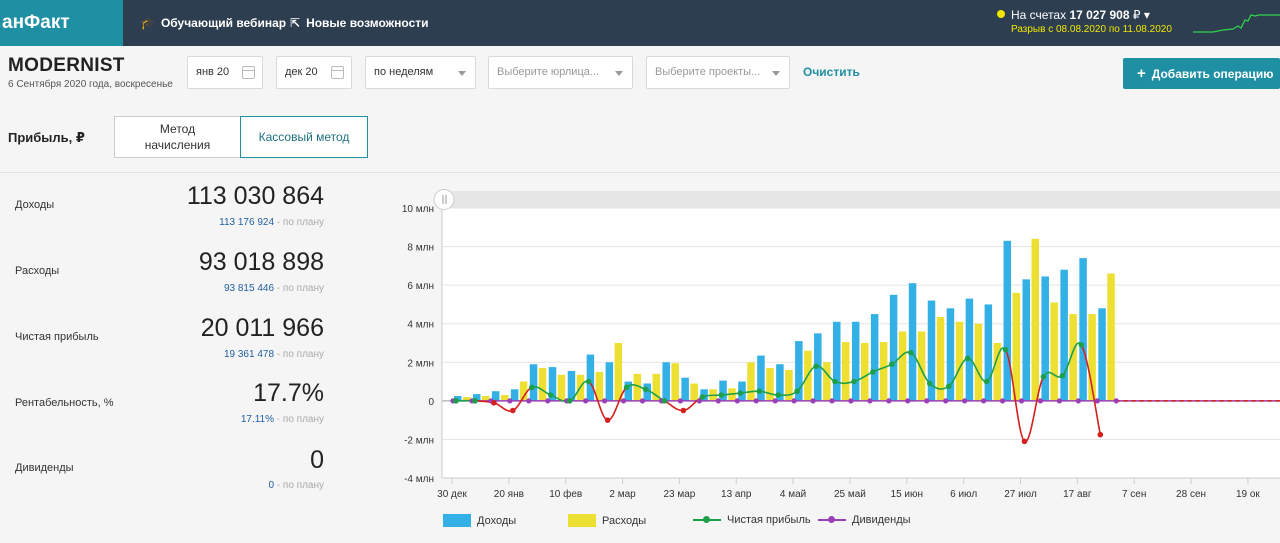  I want to click on balance-sparkline, so click(1236, 23).